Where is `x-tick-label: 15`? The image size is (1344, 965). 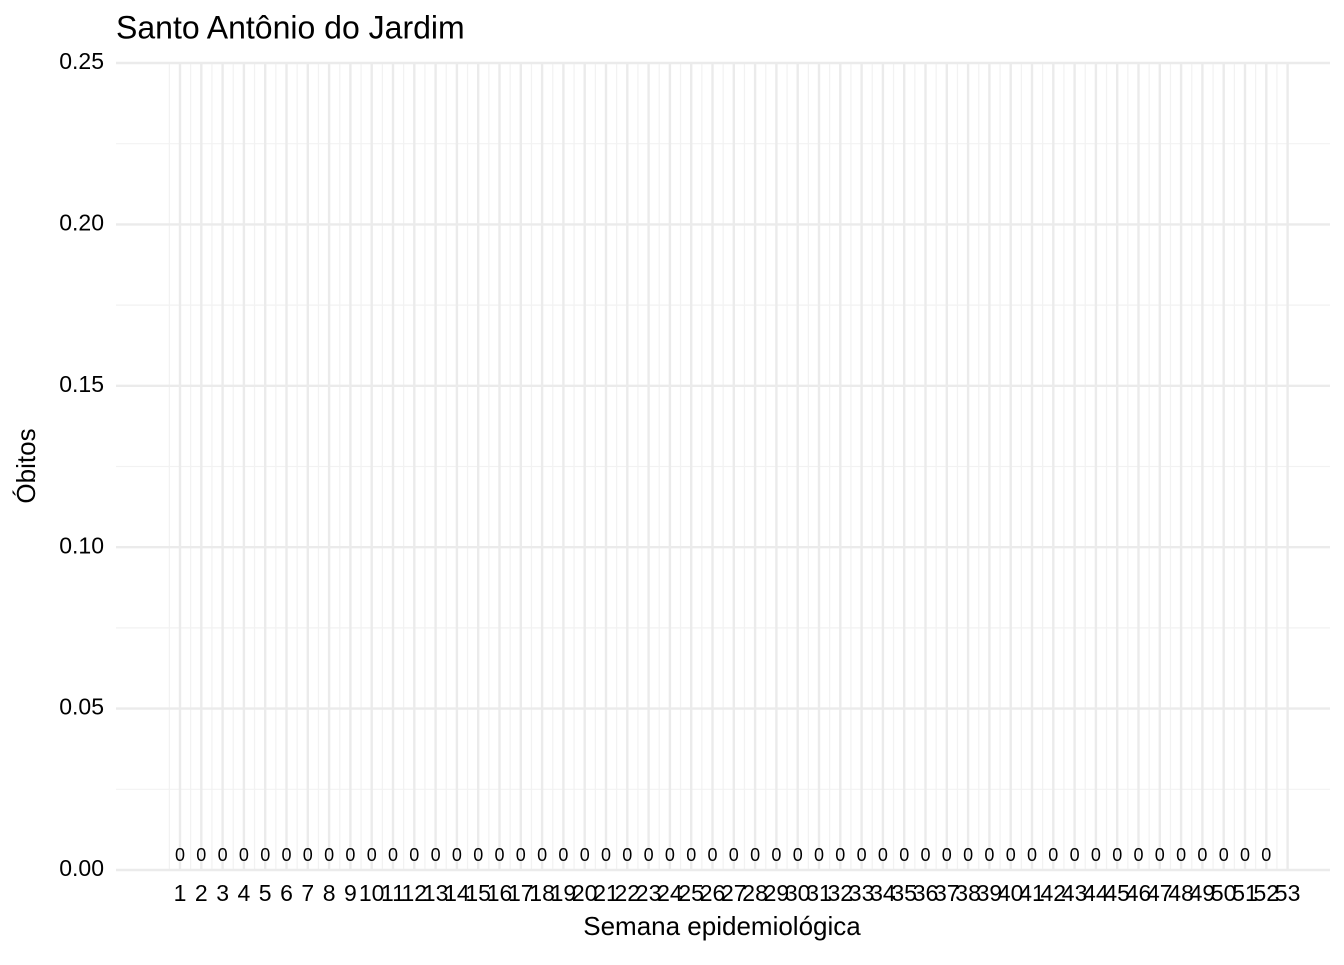
x-tick-label: 15 is located at coordinates (478, 893).